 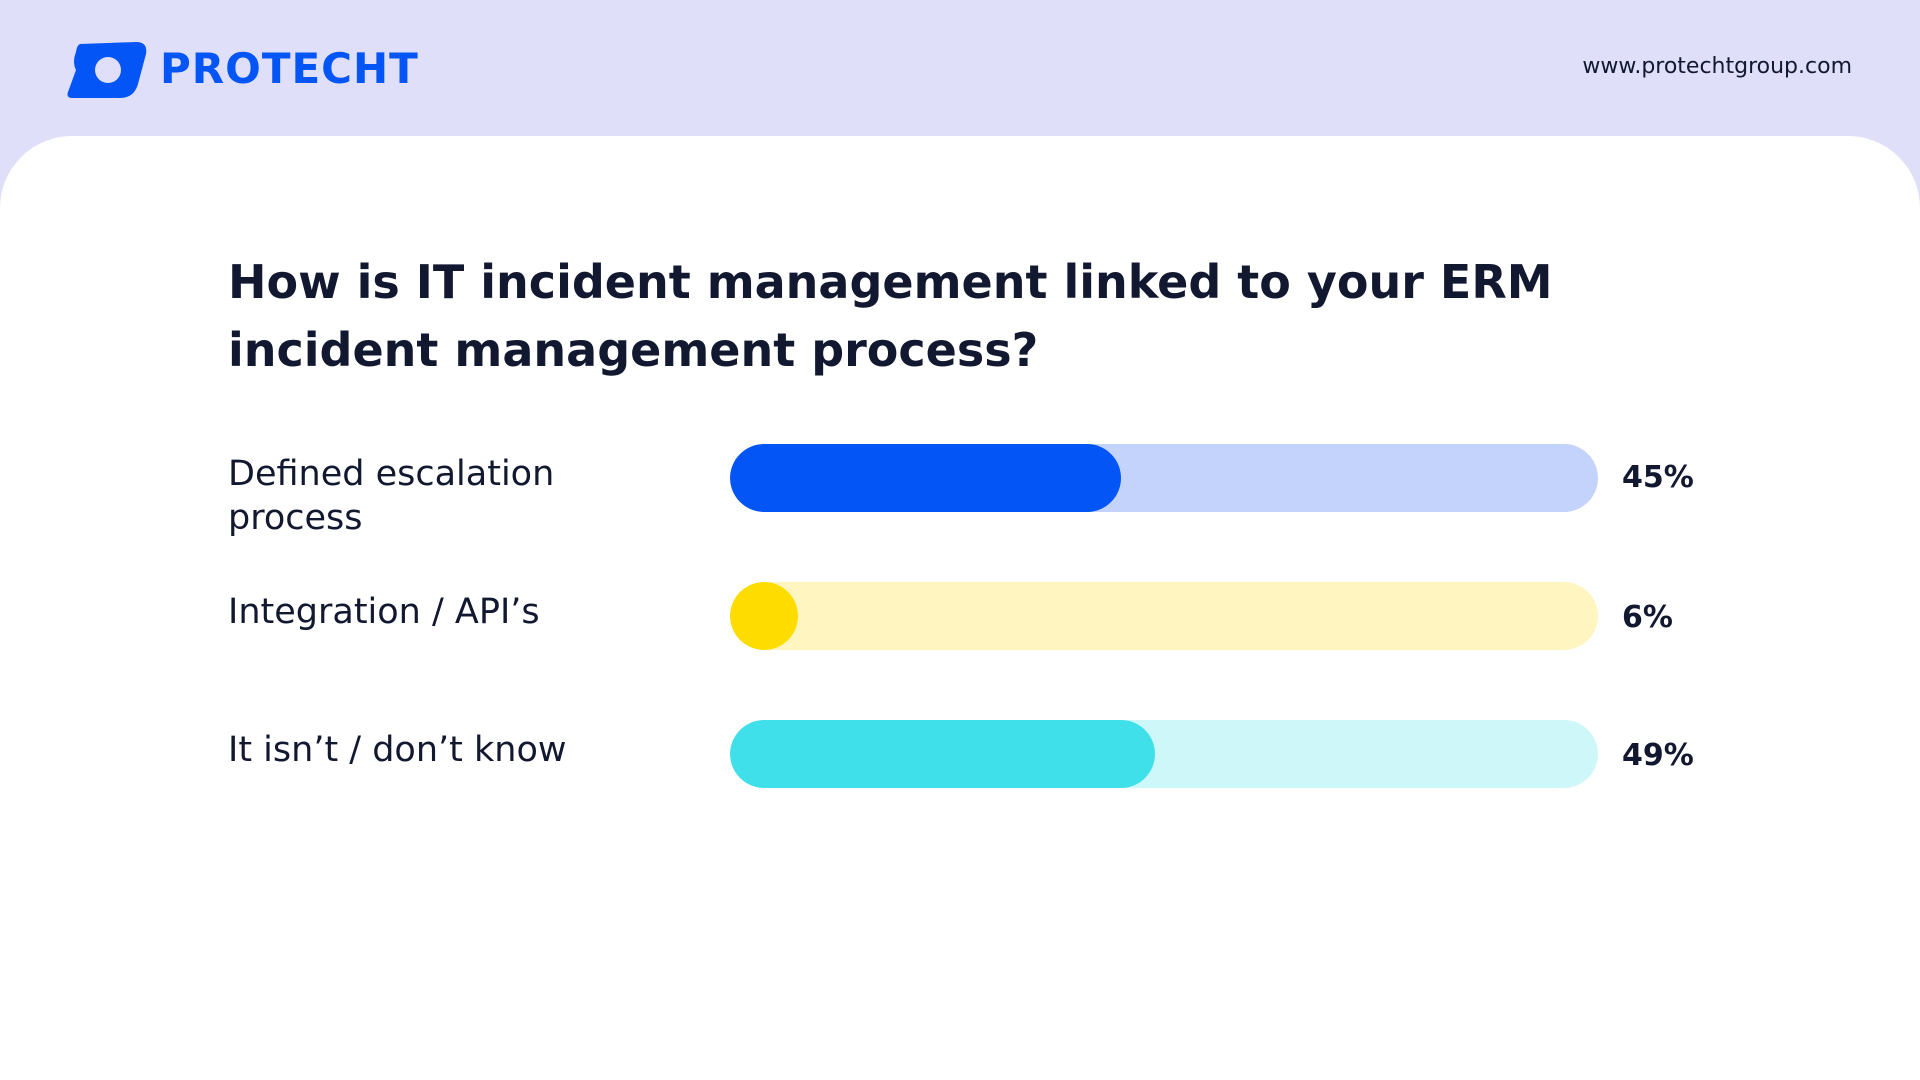 I want to click on value-label: 45%, so click(x=1658, y=477).